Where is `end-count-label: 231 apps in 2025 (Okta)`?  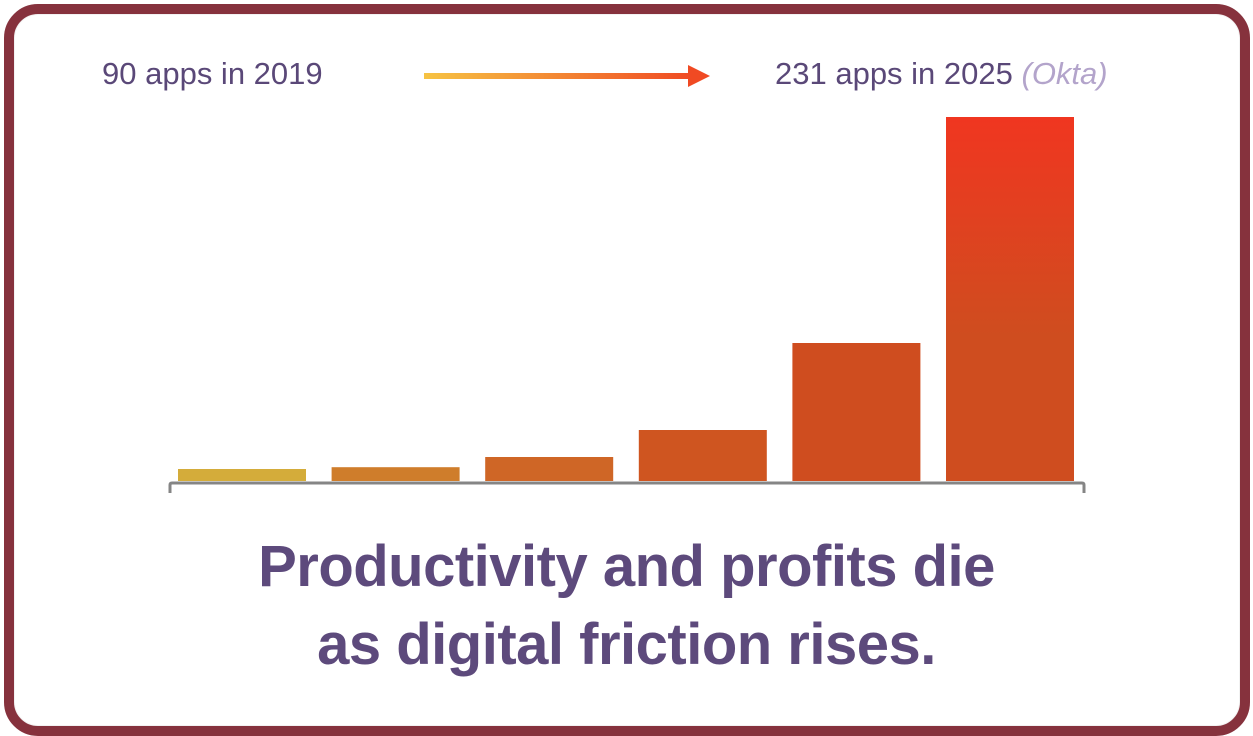 end-count-label: 231 apps in 2025 (Okta) is located at coordinates (941, 74).